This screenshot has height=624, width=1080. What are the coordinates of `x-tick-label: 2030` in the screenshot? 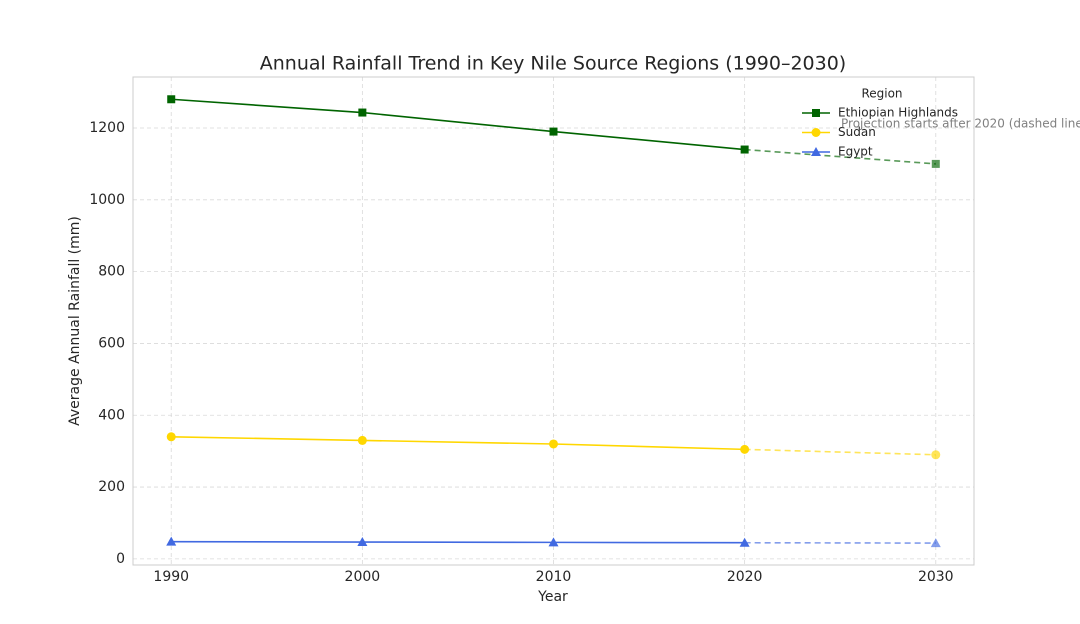 It's located at (936, 577).